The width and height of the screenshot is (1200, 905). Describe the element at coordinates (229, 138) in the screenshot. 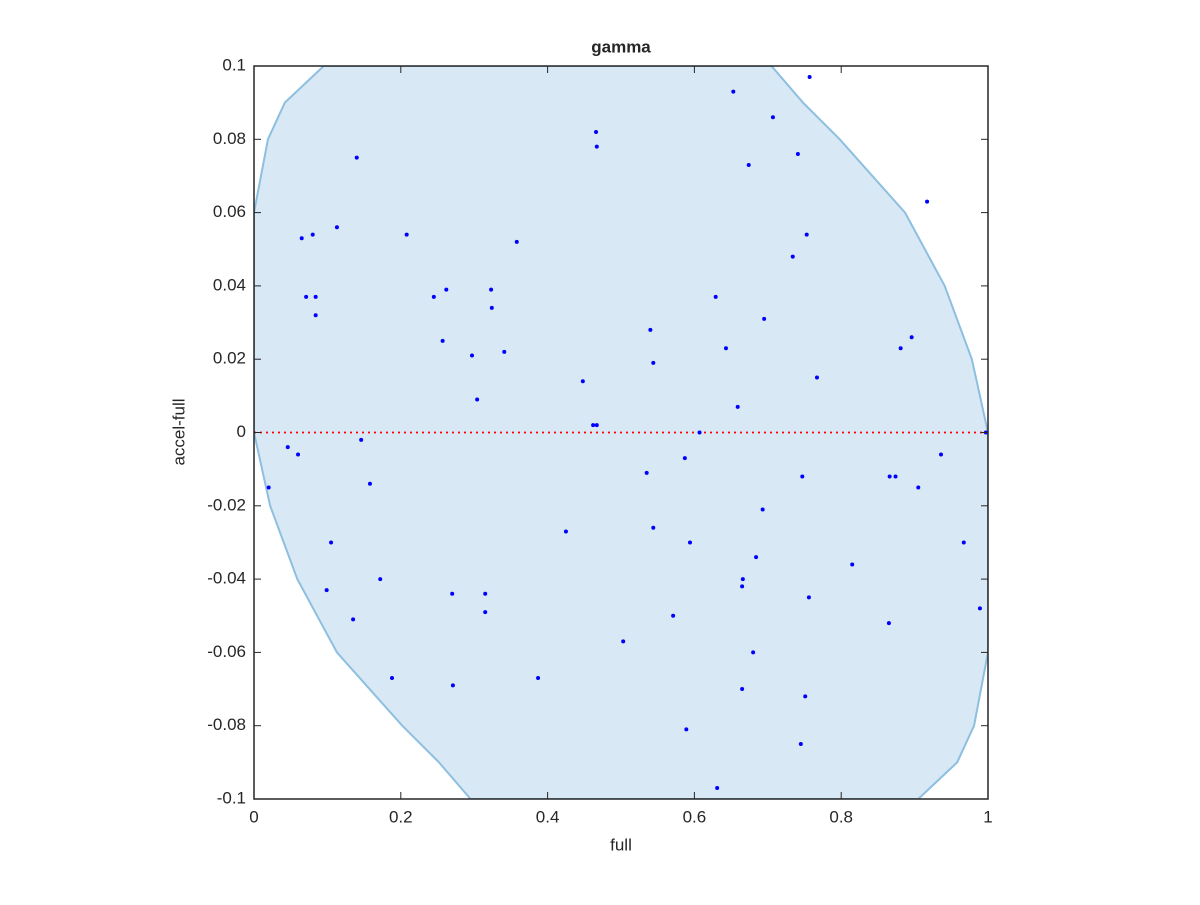

I see `y-tick-label: 0.08` at that location.